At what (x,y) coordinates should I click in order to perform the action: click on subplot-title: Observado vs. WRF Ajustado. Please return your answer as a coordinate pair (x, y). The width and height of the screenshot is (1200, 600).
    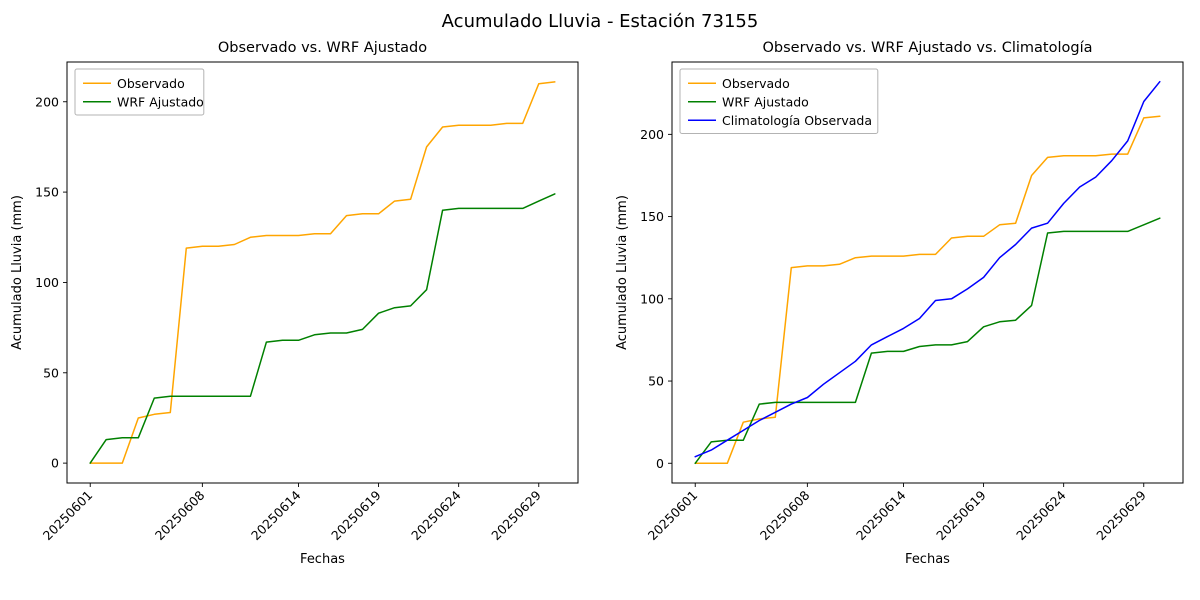
    Looking at the image, I should click on (322, 48).